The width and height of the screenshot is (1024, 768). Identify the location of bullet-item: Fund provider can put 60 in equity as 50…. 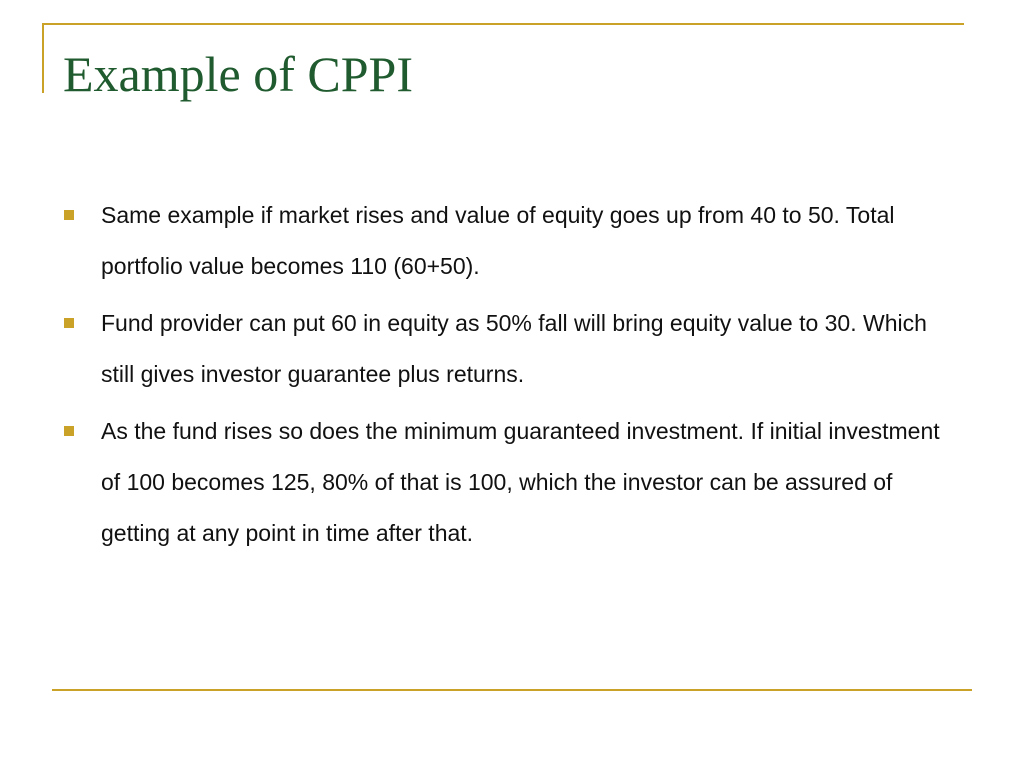
(514, 349).